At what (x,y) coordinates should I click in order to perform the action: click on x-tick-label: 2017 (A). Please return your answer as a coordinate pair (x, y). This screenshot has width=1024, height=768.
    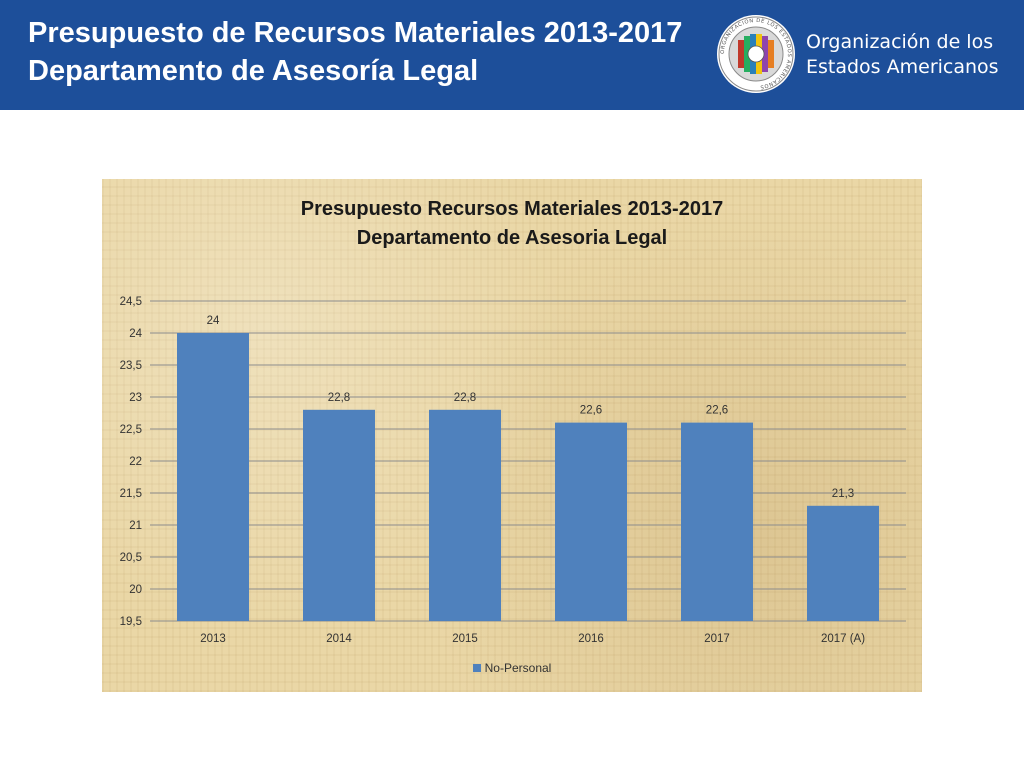
    Looking at the image, I should click on (843, 639).